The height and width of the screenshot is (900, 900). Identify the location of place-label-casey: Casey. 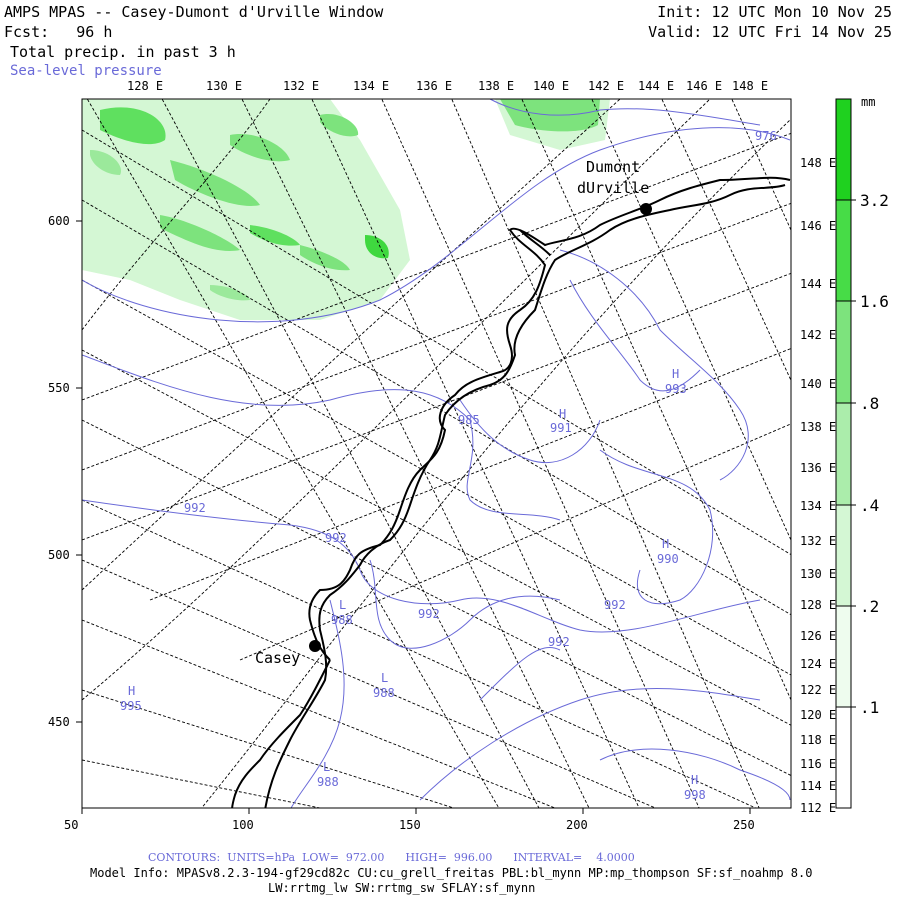
(278, 658).